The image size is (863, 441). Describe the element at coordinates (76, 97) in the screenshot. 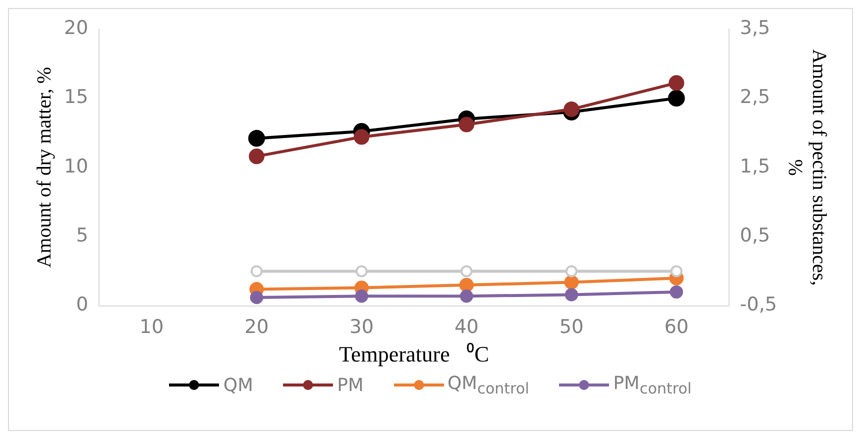

I see `y-tick-label: 15` at that location.